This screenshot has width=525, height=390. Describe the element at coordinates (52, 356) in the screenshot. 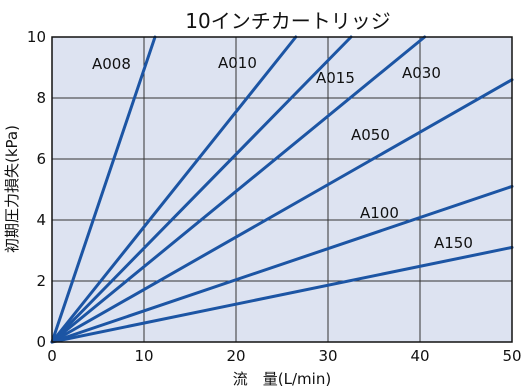

I see `x-tick-label: 0` at that location.